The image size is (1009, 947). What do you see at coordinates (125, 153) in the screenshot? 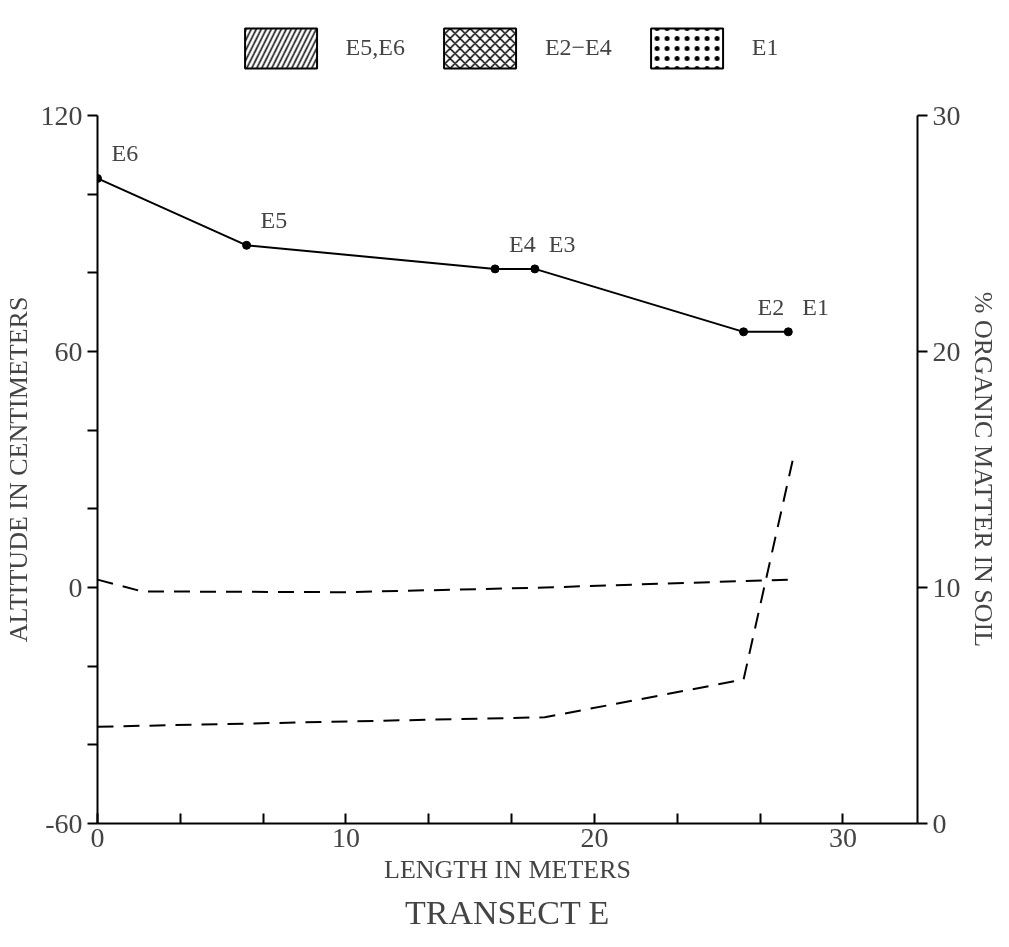
I see `annotation: E6` at bounding box center [125, 153].